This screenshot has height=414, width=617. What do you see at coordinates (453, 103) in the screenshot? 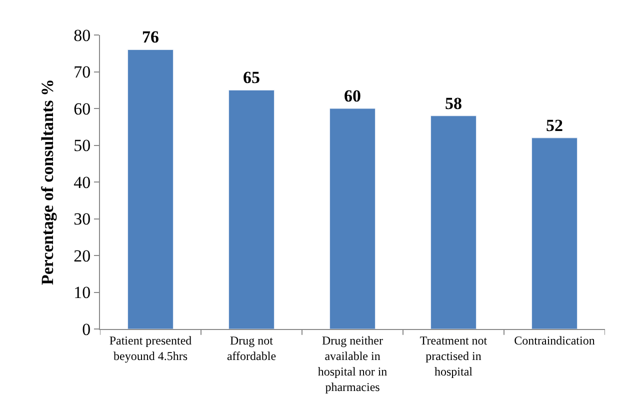
I see `data-label: 58` at bounding box center [453, 103].